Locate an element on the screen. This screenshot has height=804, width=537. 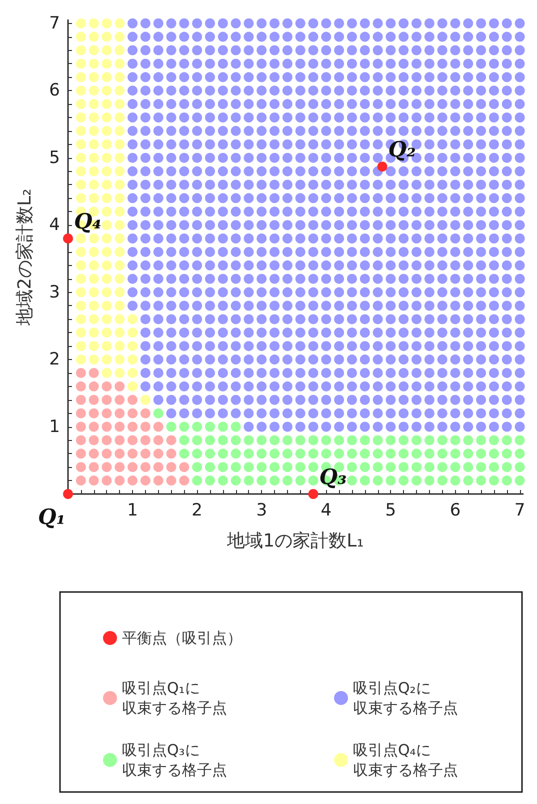
y-tick-label: 7 is located at coordinates (54, 23).